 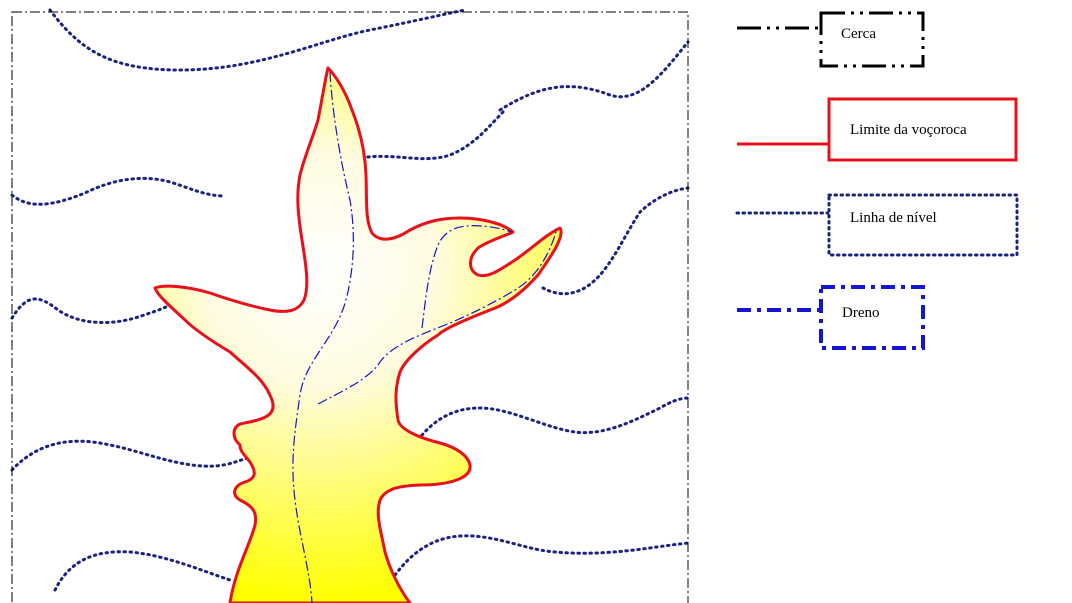 What do you see at coordinates (467, 277) in the screenshot?
I see `drain-branch-upper` at bounding box center [467, 277].